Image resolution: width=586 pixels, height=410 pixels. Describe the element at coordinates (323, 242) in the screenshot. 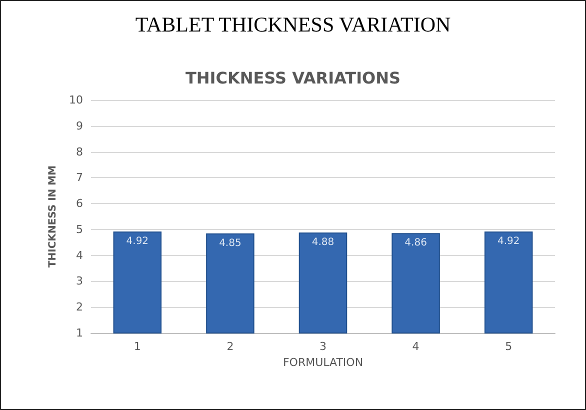

I see `data-label: 4.88` at that location.